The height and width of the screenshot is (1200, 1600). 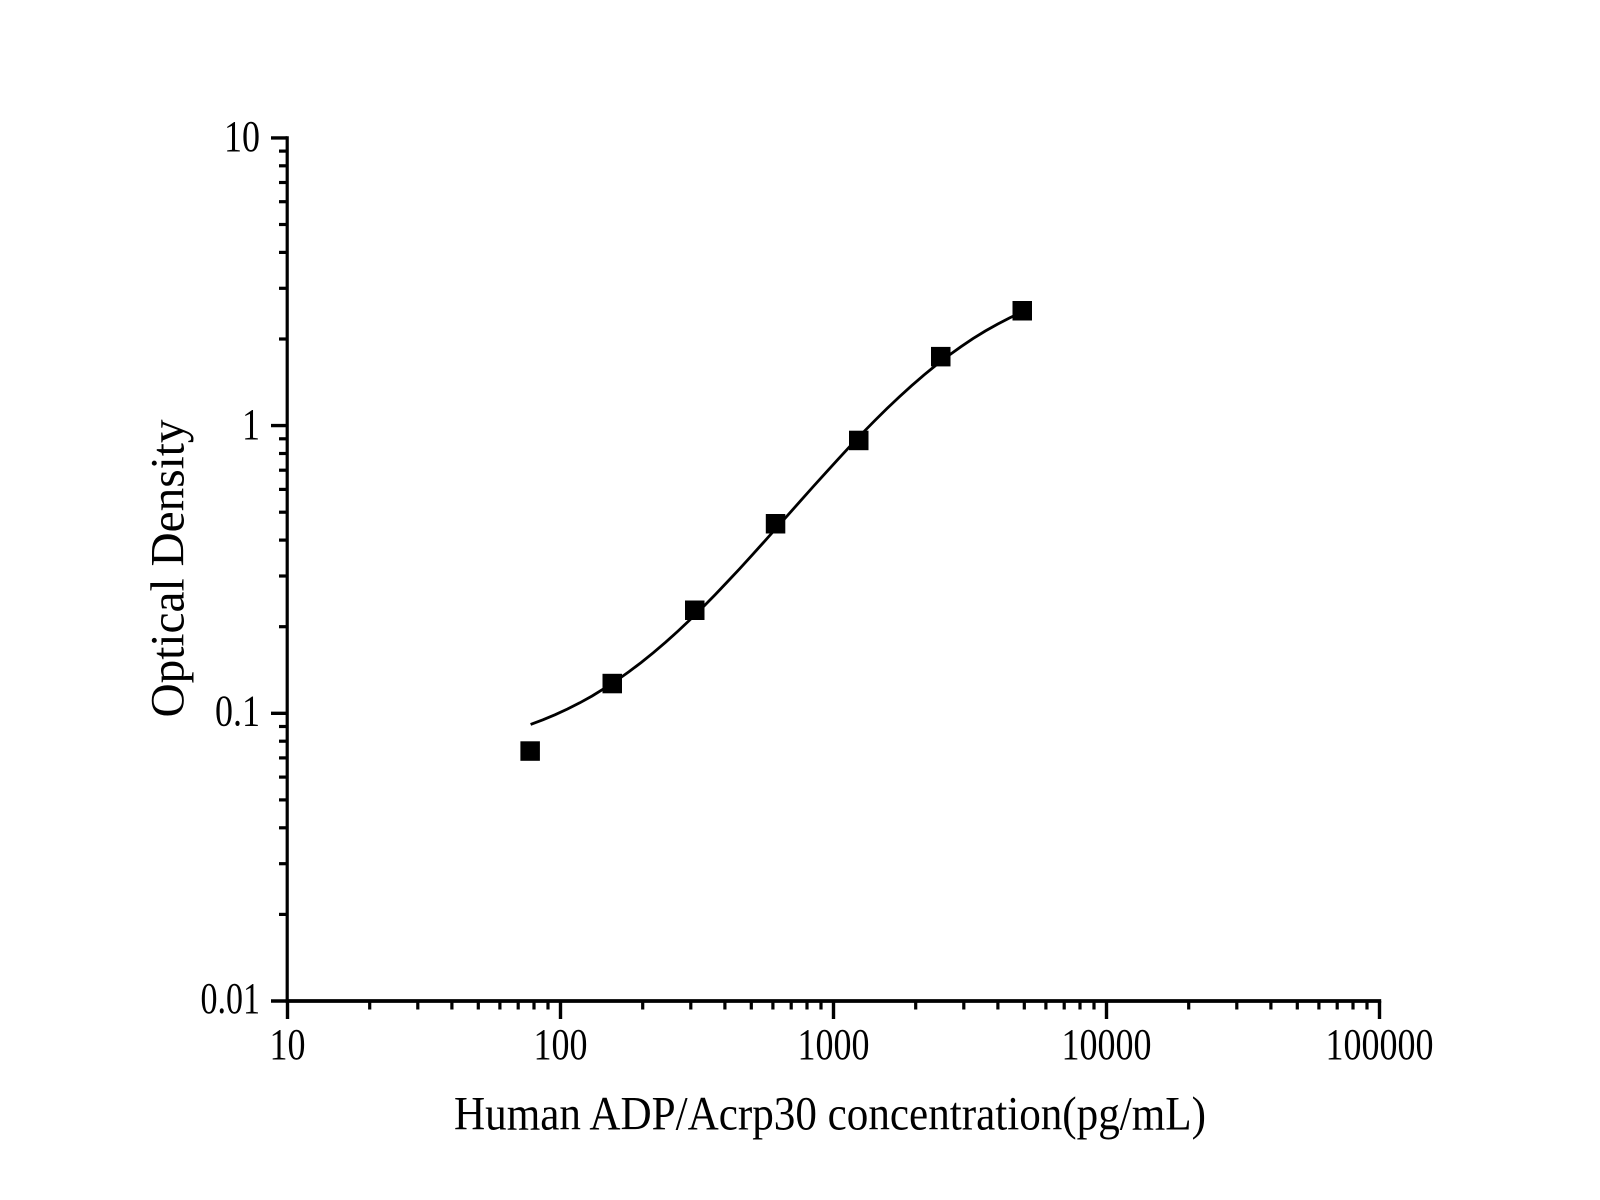 I want to click on svg-text: 10000, so click(x=1107, y=1044).